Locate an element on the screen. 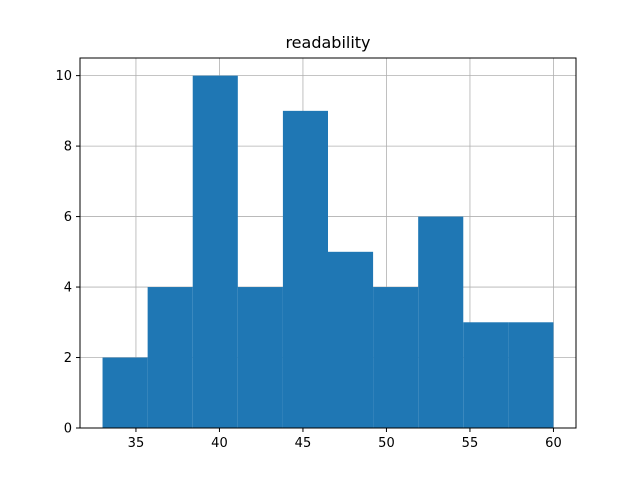 Image resolution: width=640 pixels, height=480 pixels. x-axis-ticks: 35 40 45 50 55 60 is located at coordinates (345, 439).